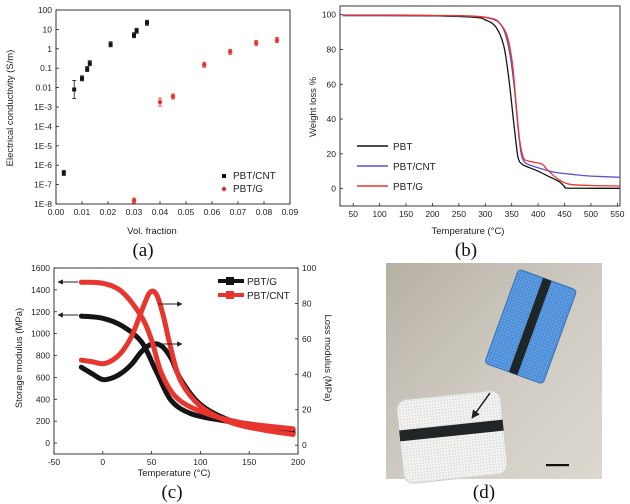 This screenshot has width=630, height=504. I want to click on panel-a-ytick-label: 1E-7, so click(43, 185).